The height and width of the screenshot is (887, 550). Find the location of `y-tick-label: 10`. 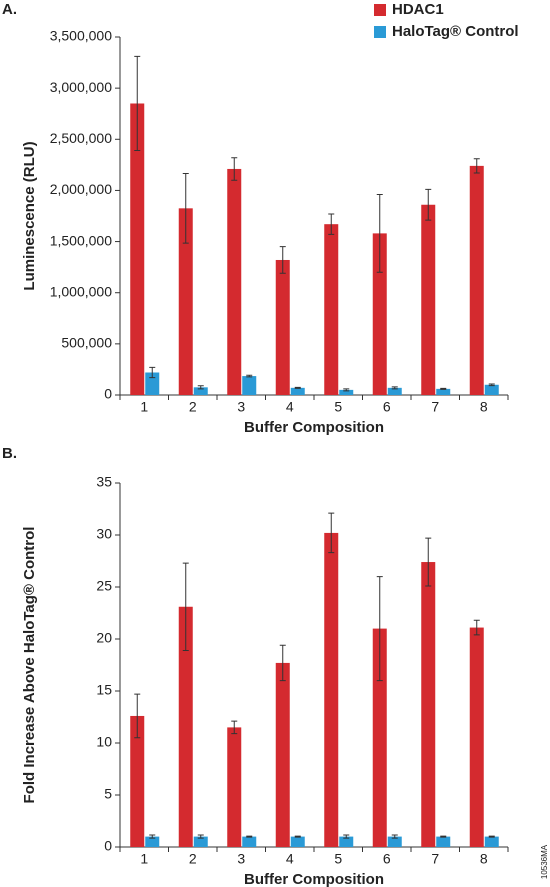

y-tick-label: 10 is located at coordinates (104, 742).